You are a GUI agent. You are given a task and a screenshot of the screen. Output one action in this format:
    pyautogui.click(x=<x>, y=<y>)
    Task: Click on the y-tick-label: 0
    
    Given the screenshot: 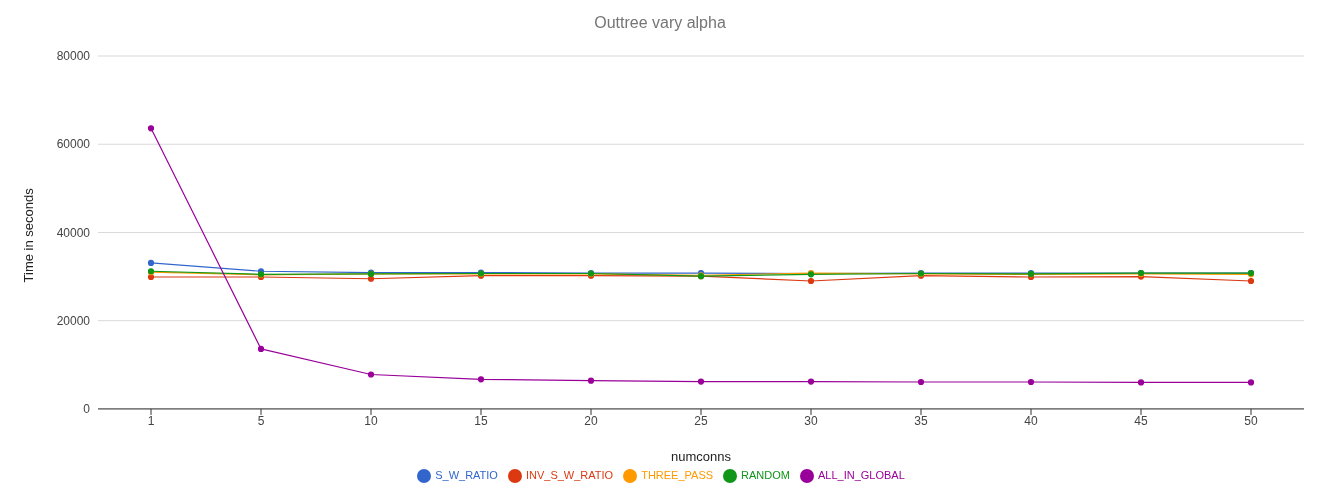 What is the action you would take?
    pyautogui.click(x=87, y=409)
    